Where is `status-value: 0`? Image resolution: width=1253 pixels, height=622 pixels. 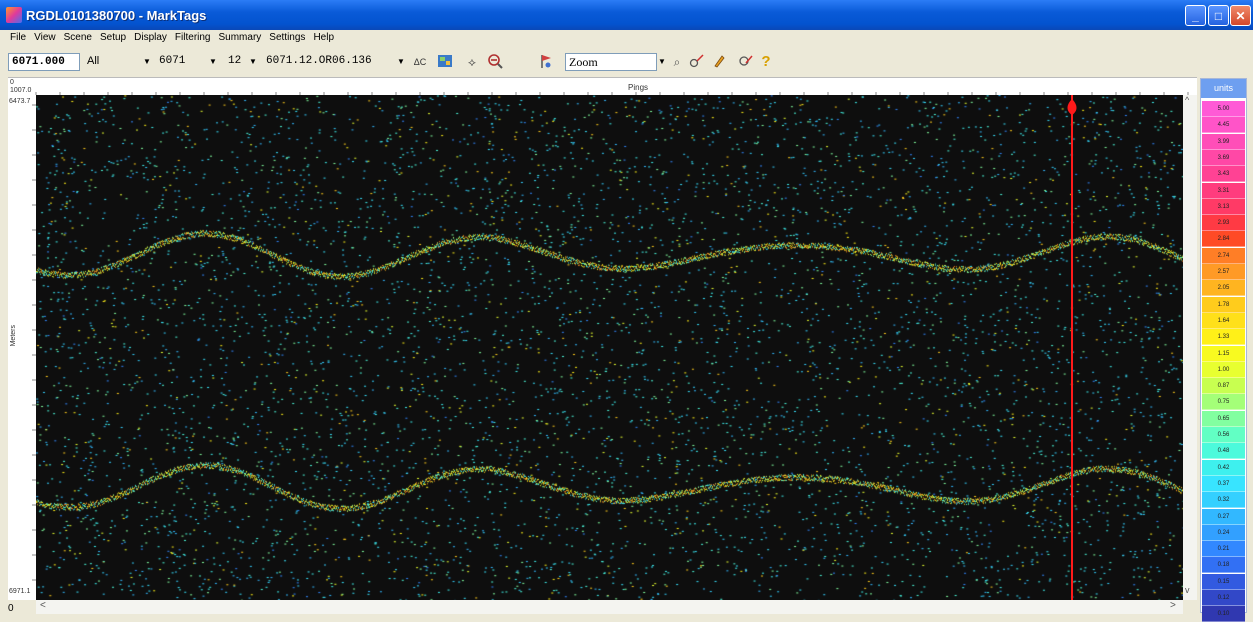
status-value: 0 is located at coordinates (11, 608).